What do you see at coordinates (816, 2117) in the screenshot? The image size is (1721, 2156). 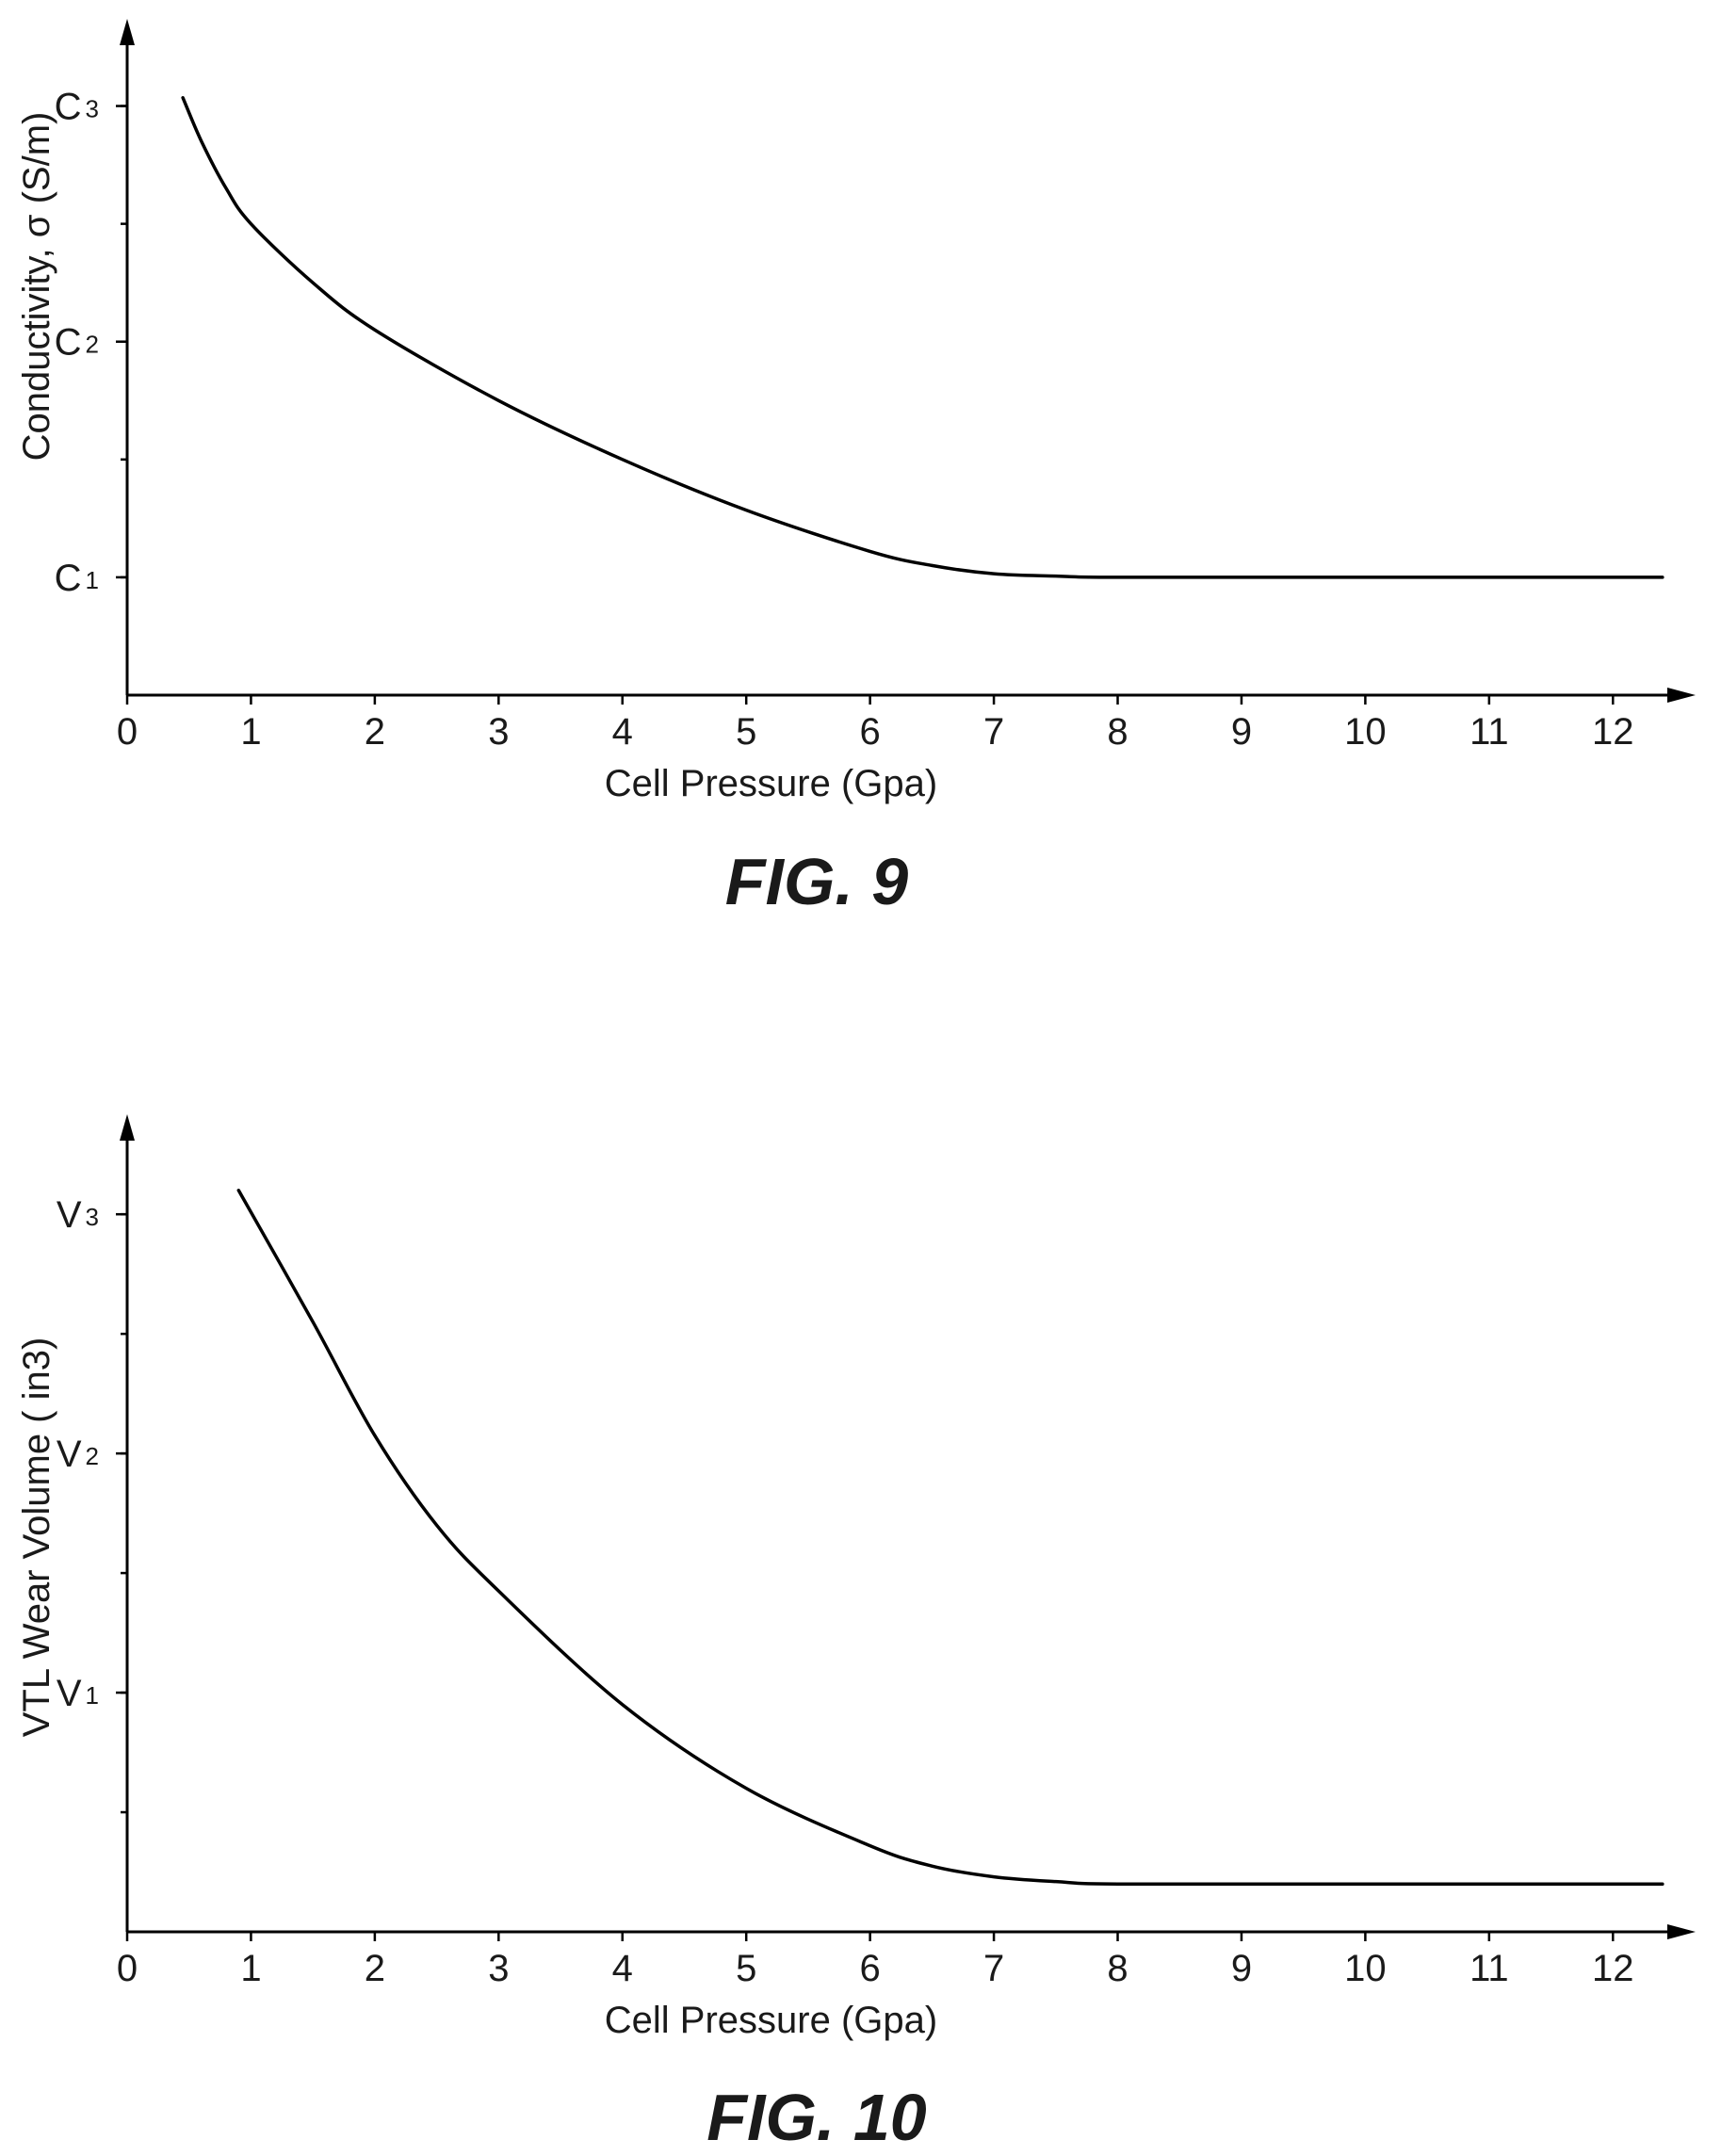 I see `figure-caption: FIG. 10` at bounding box center [816, 2117].